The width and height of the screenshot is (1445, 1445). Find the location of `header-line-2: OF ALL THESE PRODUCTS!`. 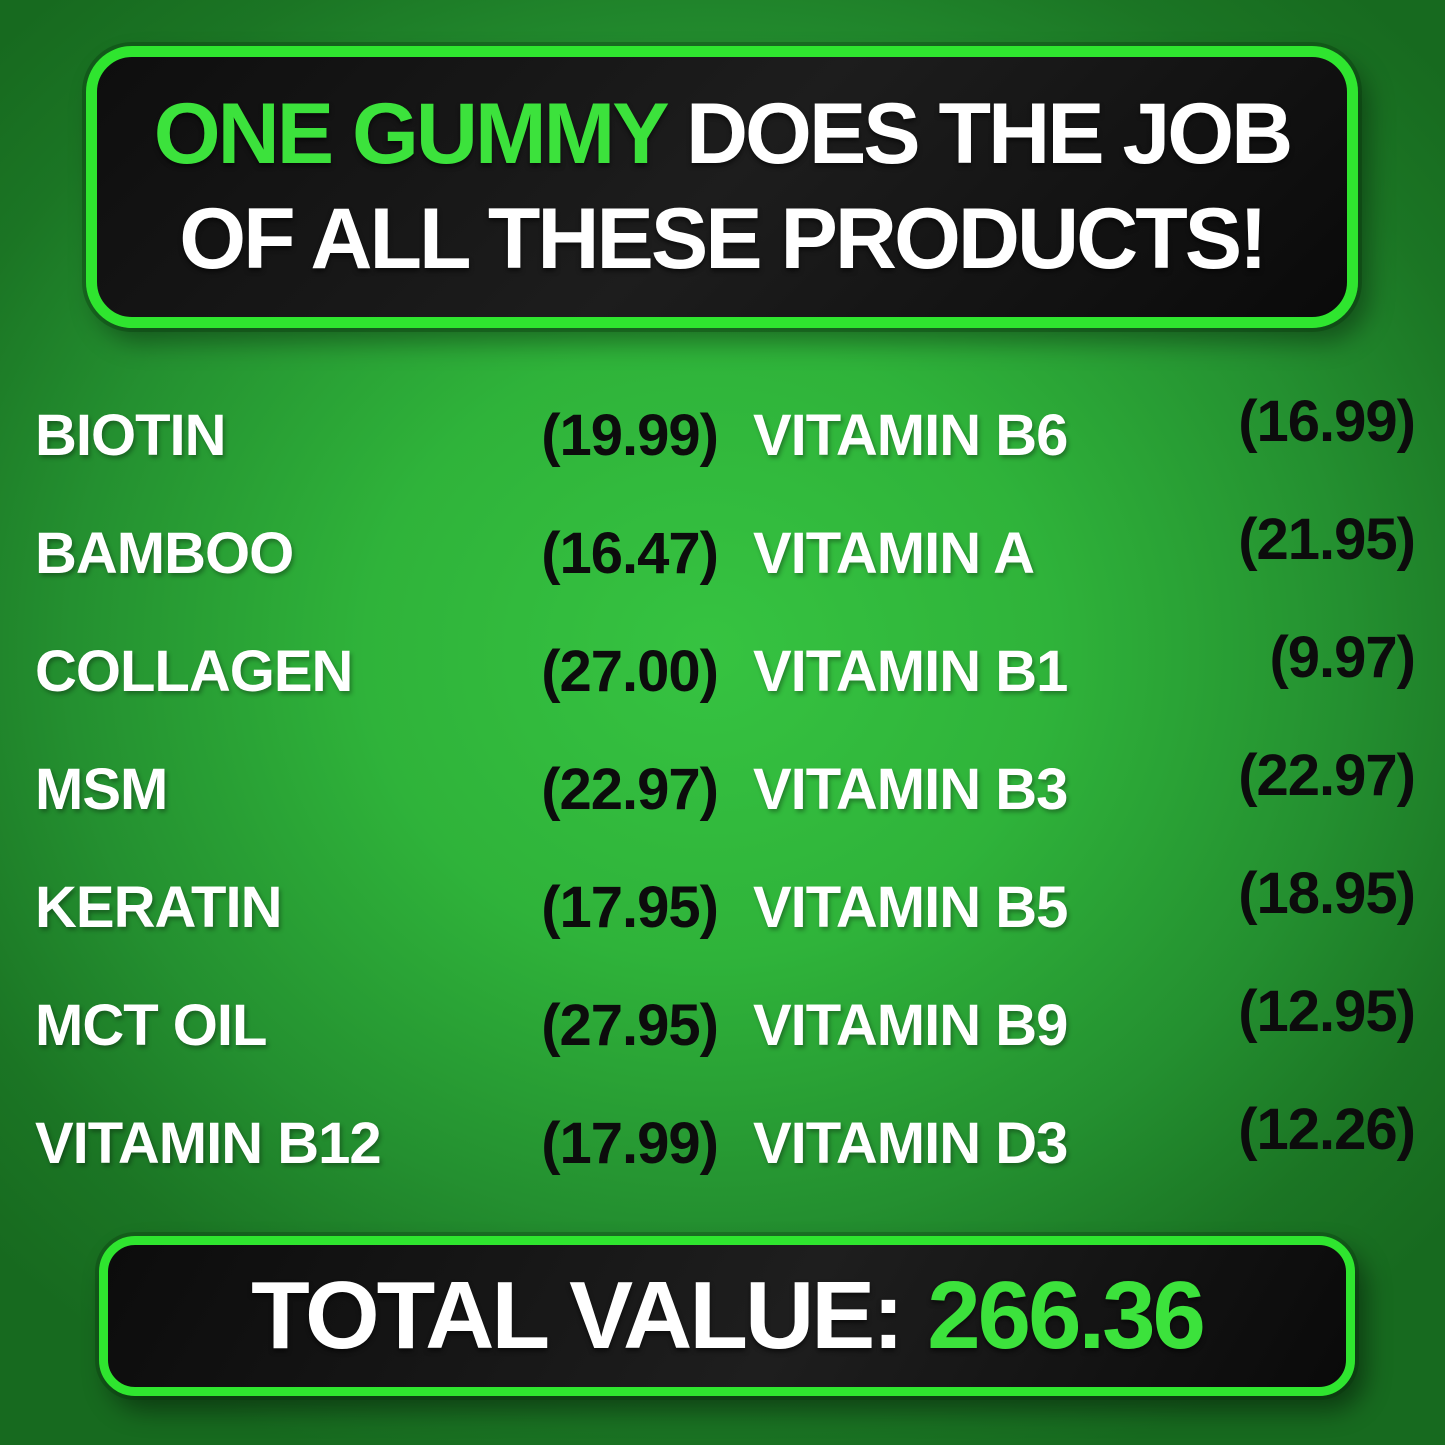

header-line-2: OF ALL THESE PRODUCTS! is located at coordinates (723, 239).